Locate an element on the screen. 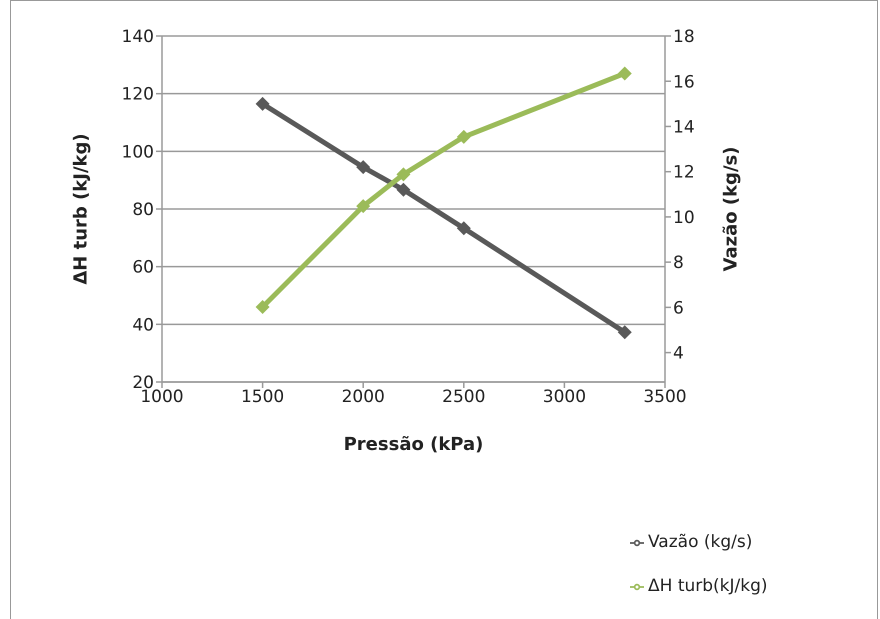 This screenshot has height=619, width=880. y-tick-label: 60 is located at coordinates (143, 268).